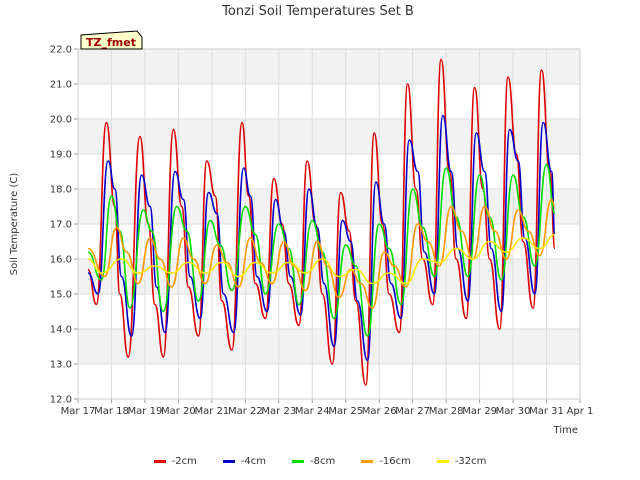 The image size is (640, 480). Describe the element at coordinates (61, 225) in the screenshot. I see `y-tick-label: 17.0` at that location.